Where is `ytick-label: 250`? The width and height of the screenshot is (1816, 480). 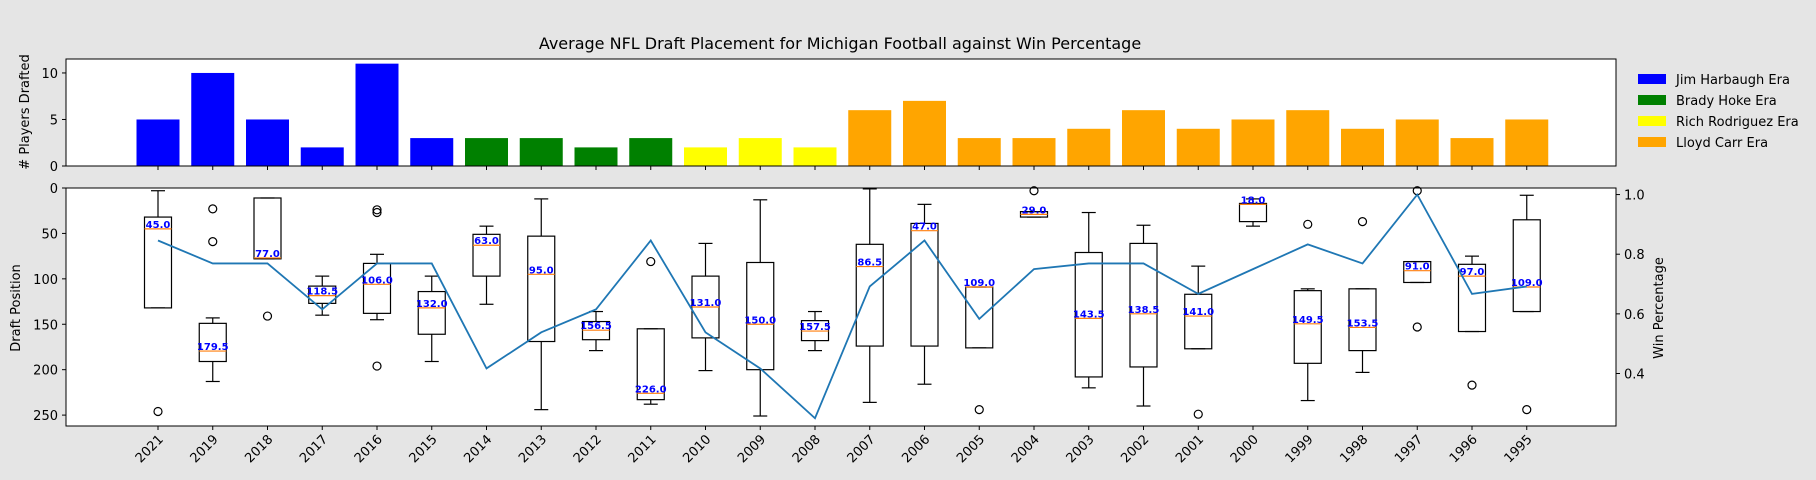 ytick-label: 250 is located at coordinates (45, 416).